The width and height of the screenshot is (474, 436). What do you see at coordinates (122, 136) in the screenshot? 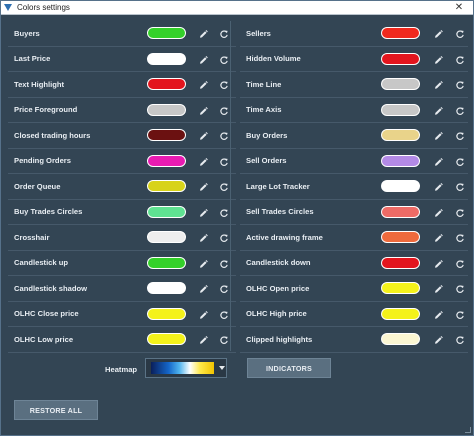
I see `color-setting-row: Closed trading hours` at bounding box center [122, 136].